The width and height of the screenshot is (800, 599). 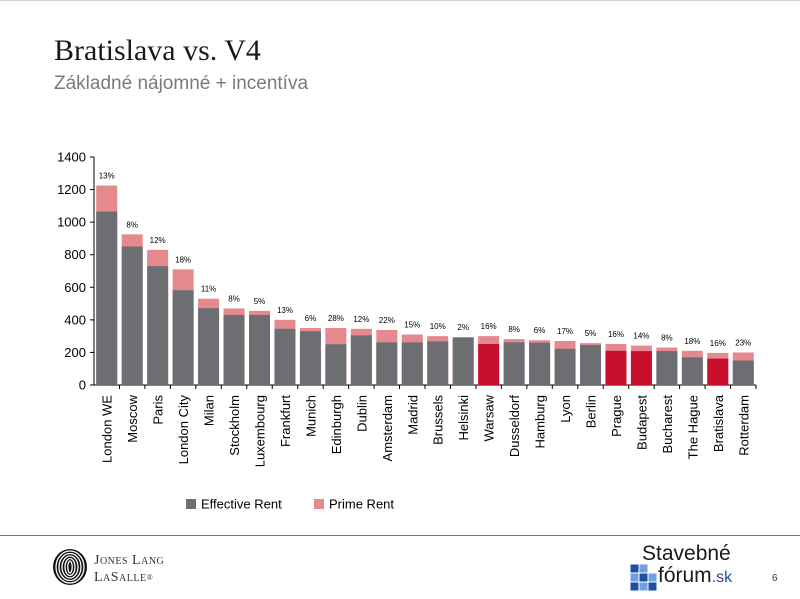 I want to click on jll-globe-icon, so click(x=70, y=567).